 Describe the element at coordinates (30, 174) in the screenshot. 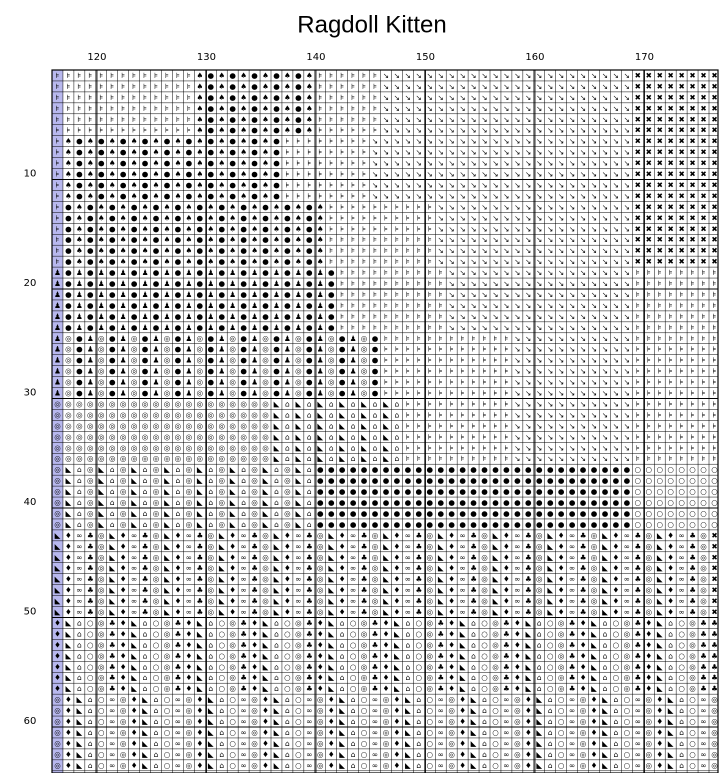

I see `row-label: 10` at that location.